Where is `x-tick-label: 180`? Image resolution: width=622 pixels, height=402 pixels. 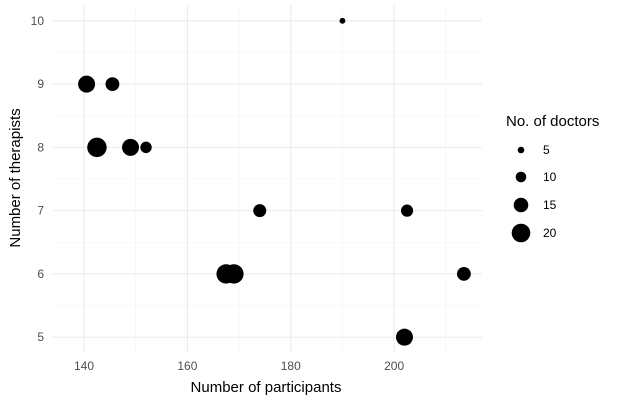 x-tick-label: 180 is located at coordinates (291, 366).